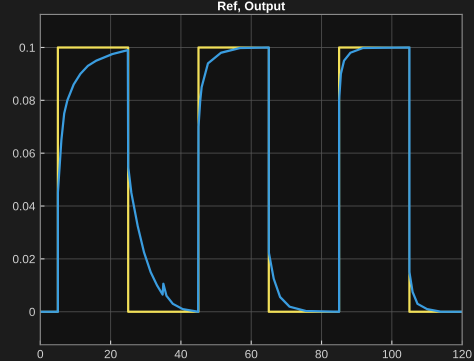  What do you see at coordinates (24, 206) in the screenshot?
I see `y-tick-label: 0.04` at bounding box center [24, 206].